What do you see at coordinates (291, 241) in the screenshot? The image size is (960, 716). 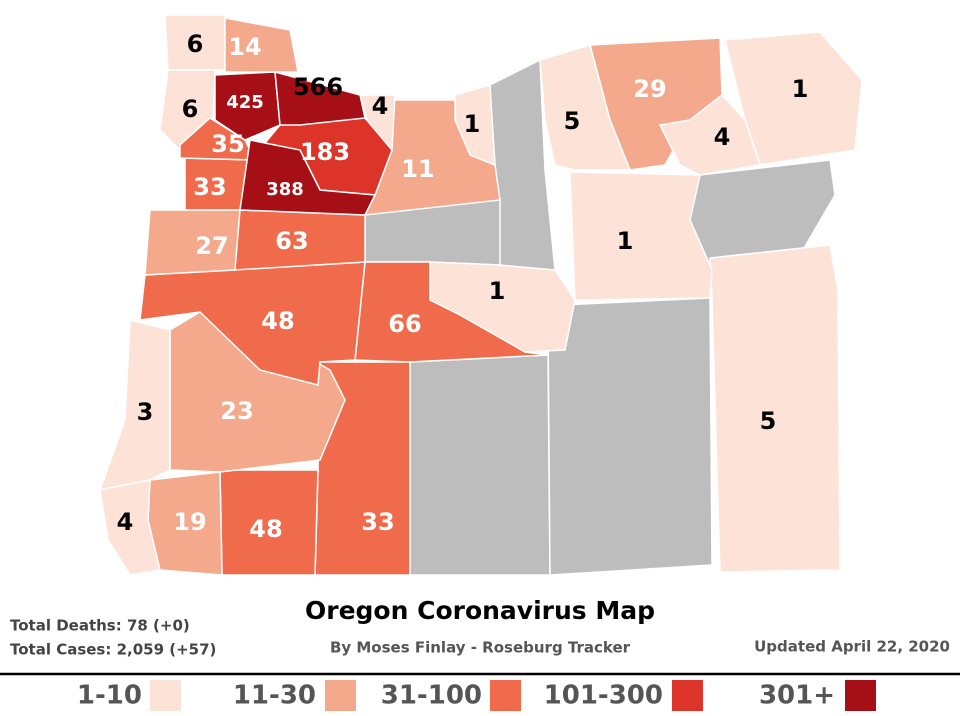 I see `county-case-count: 63` at bounding box center [291, 241].